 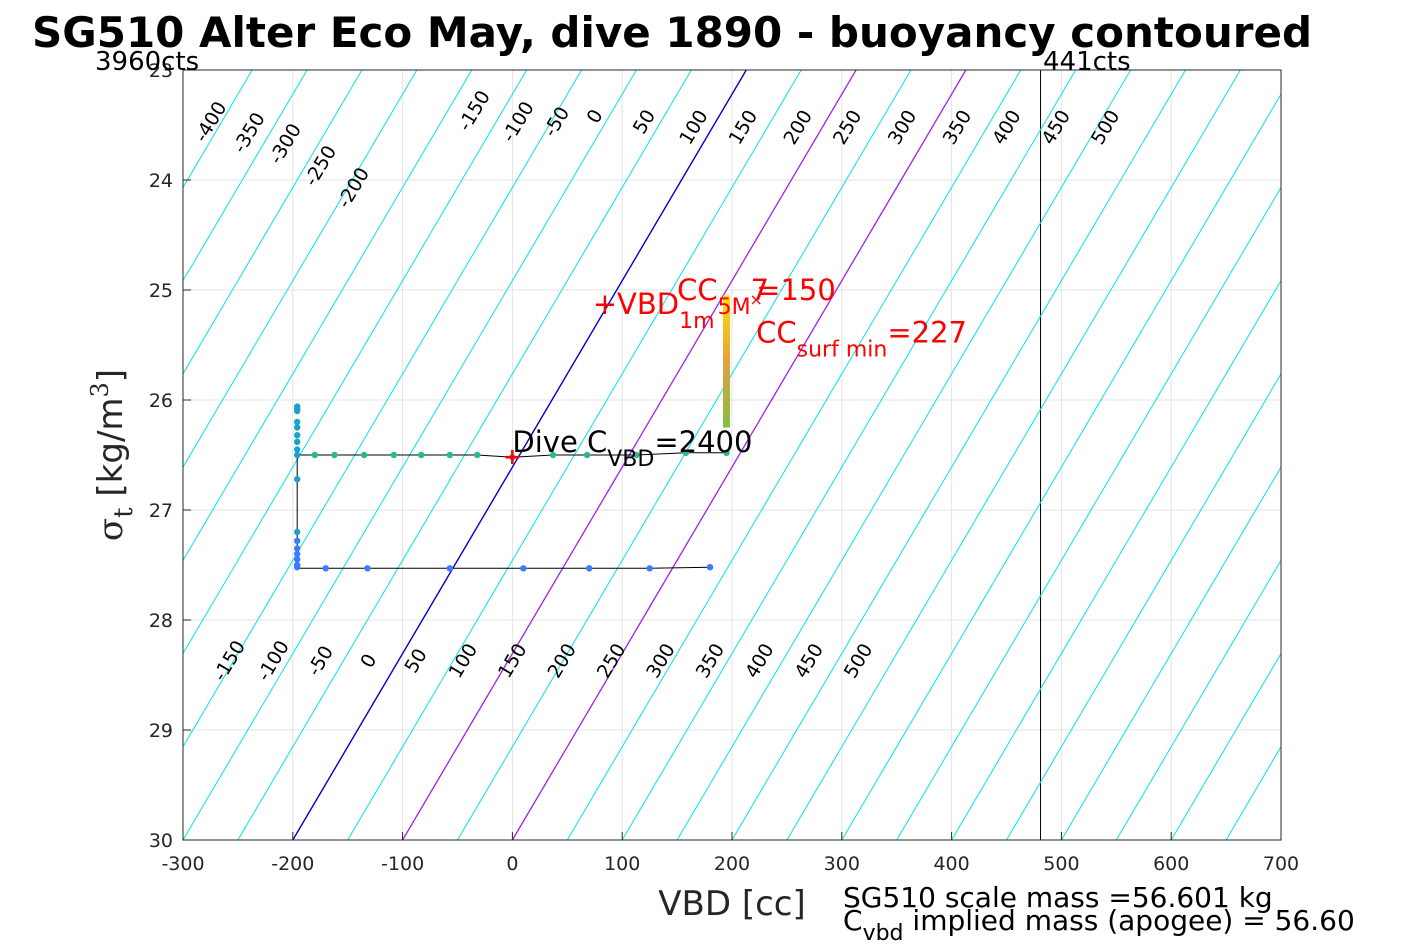 I want to click on y-label-units: [kg/m, so click(x=111, y=452).